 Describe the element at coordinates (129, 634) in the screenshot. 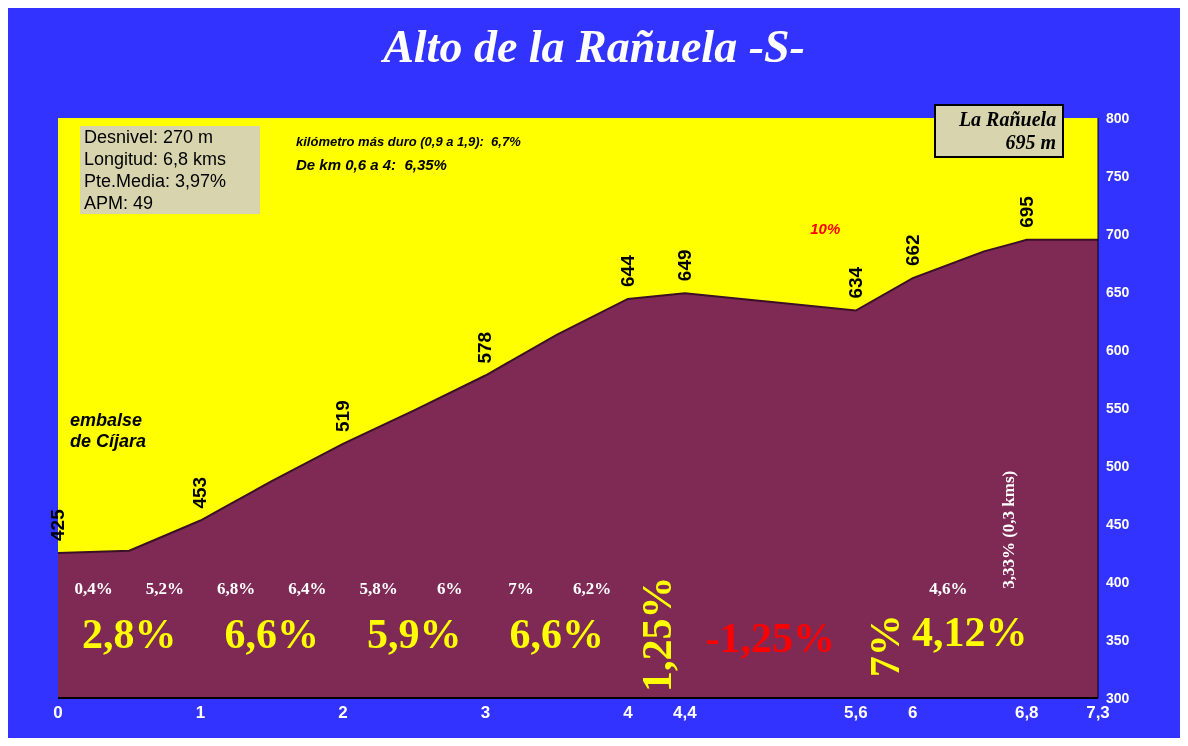

I see `annotation: 2,8%` at that location.